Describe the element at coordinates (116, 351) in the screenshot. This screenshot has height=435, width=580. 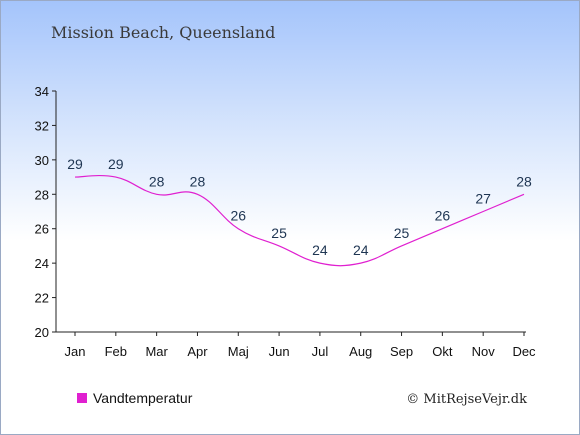
I see `x-tick-label: Feb` at that location.